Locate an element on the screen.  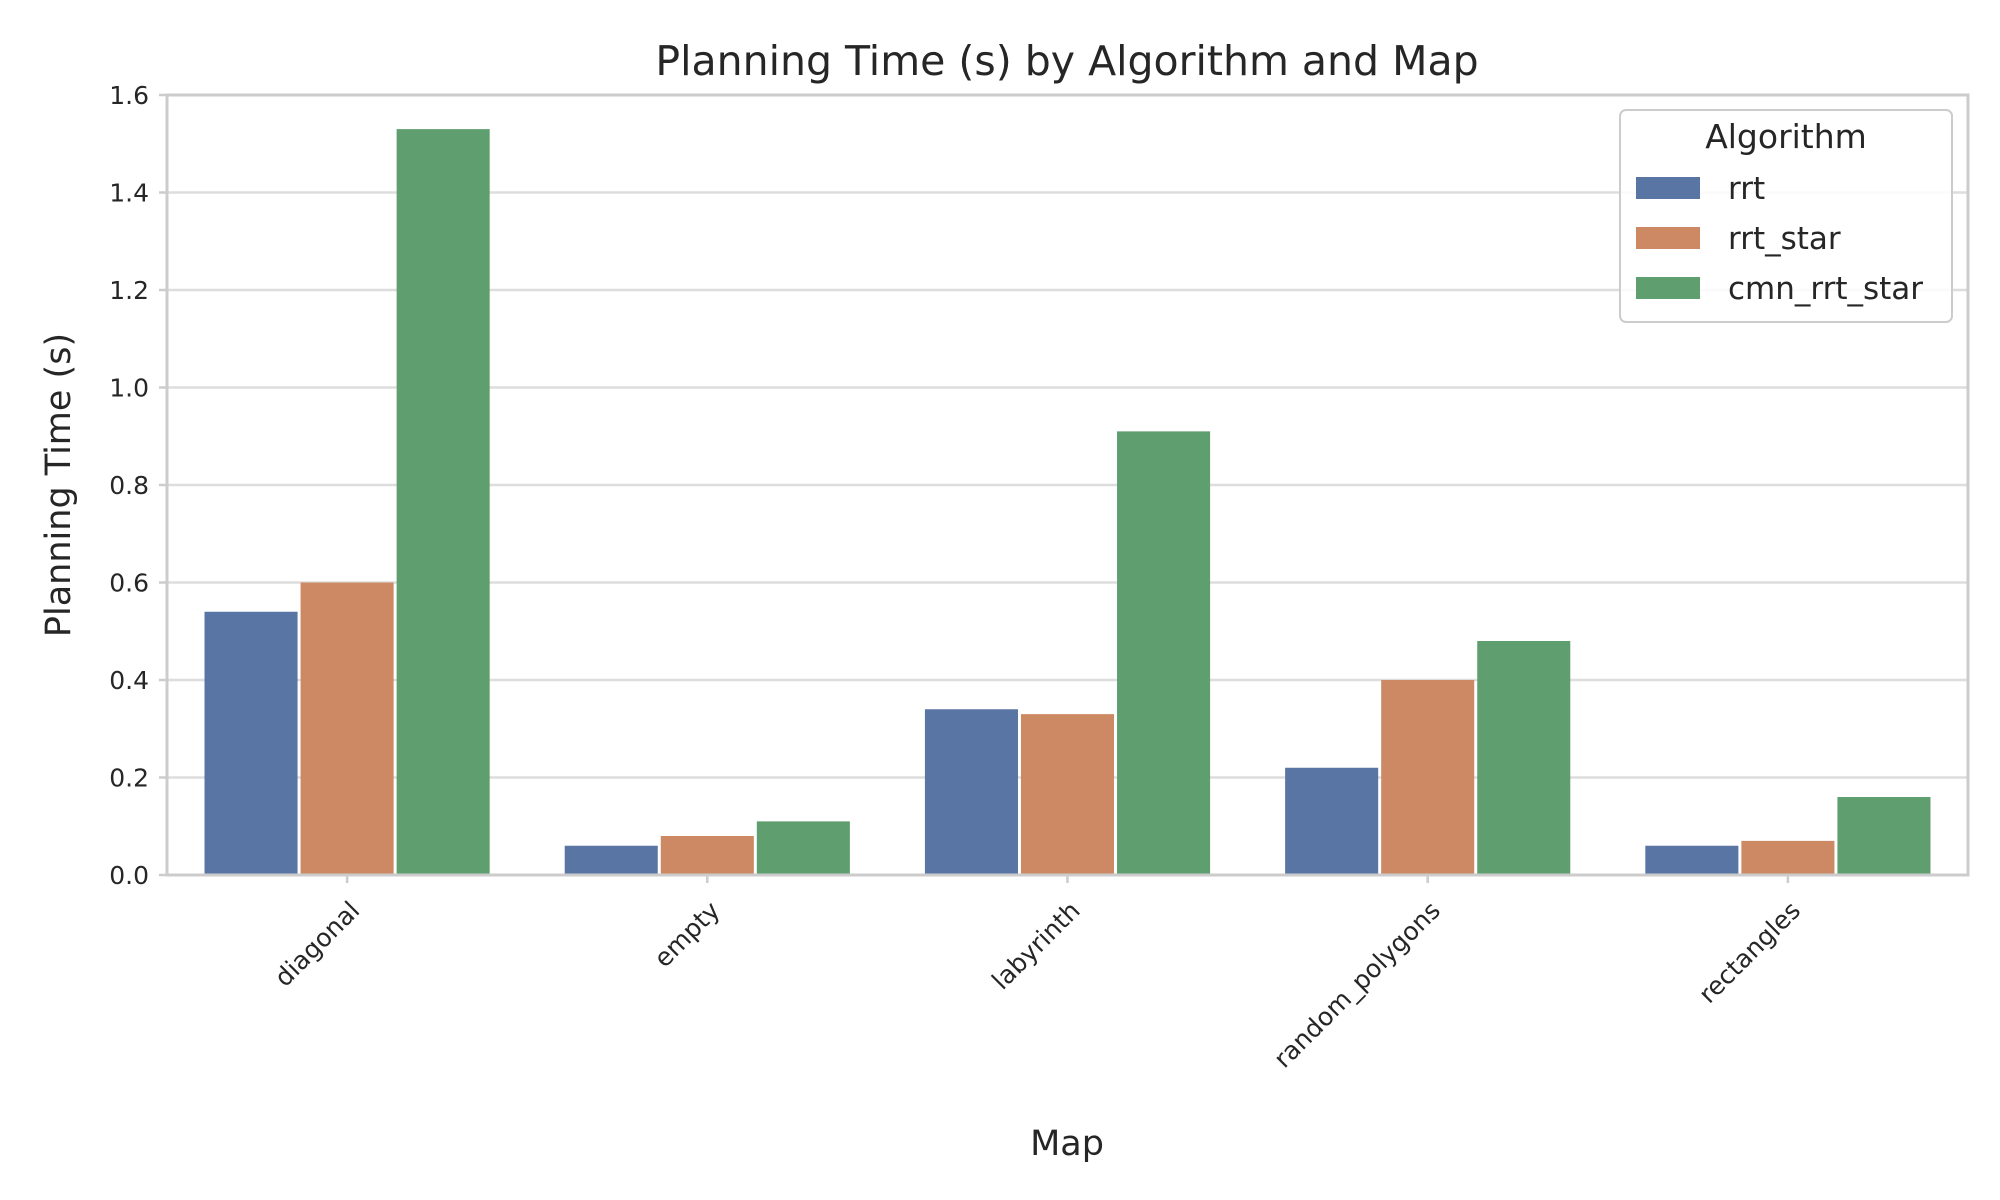
y-axis-title: Planning Time (s) is located at coordinates (59, 485).